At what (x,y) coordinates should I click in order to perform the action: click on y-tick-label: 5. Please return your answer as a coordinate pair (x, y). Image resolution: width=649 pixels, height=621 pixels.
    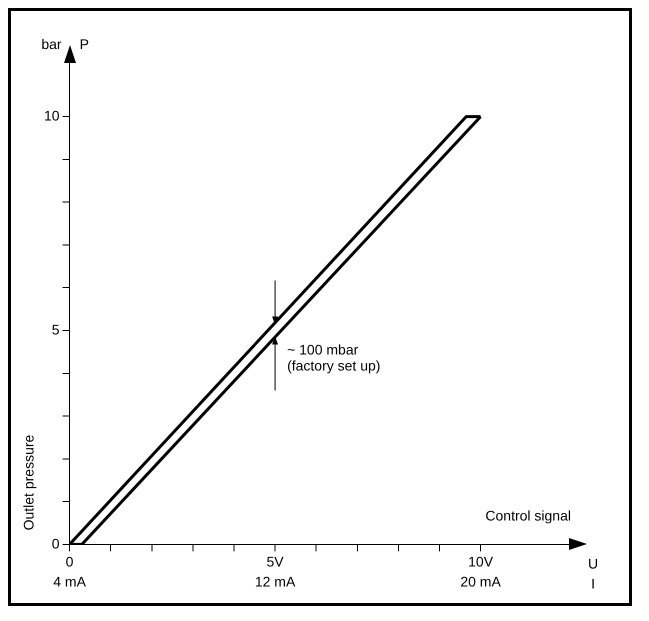
    Looking at the image, I should click on (56, 329).